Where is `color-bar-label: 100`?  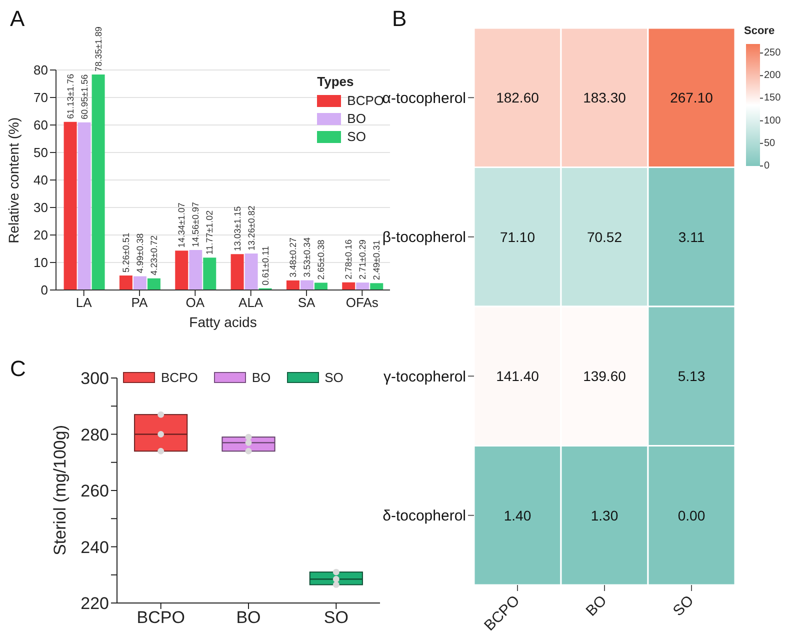
color-bar-label: 100 is located at coordinates (773, 120).